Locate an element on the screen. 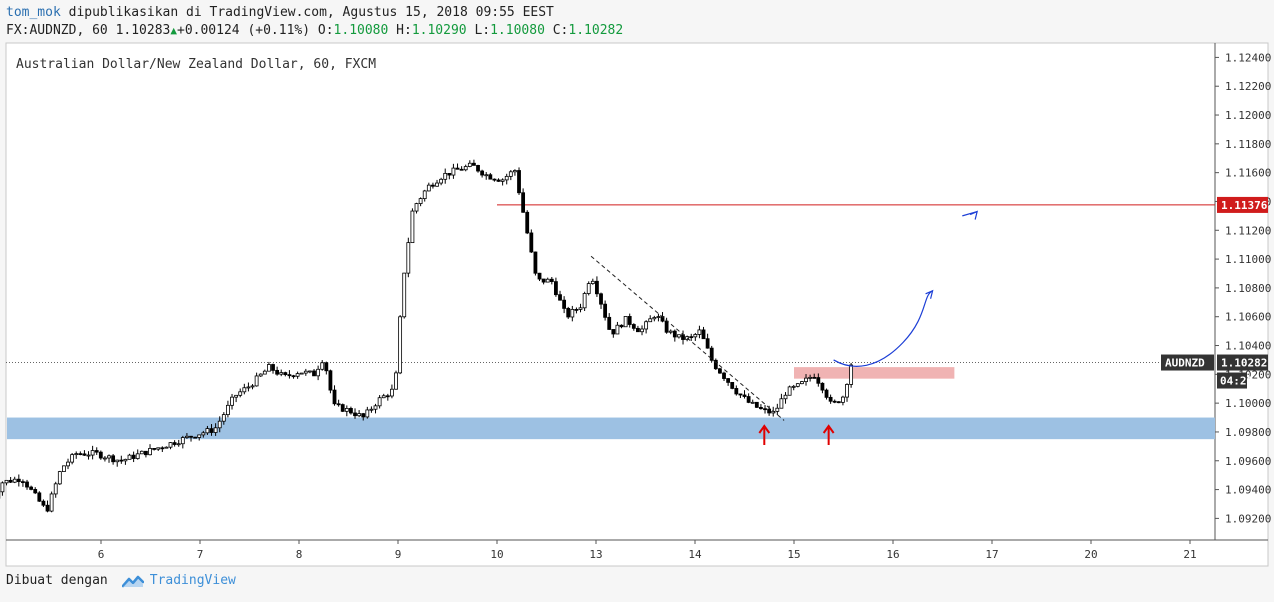 This screenshot has height=602, width=1274. price-tick-label: 1.11000 is located at coordinates (1248, 259).